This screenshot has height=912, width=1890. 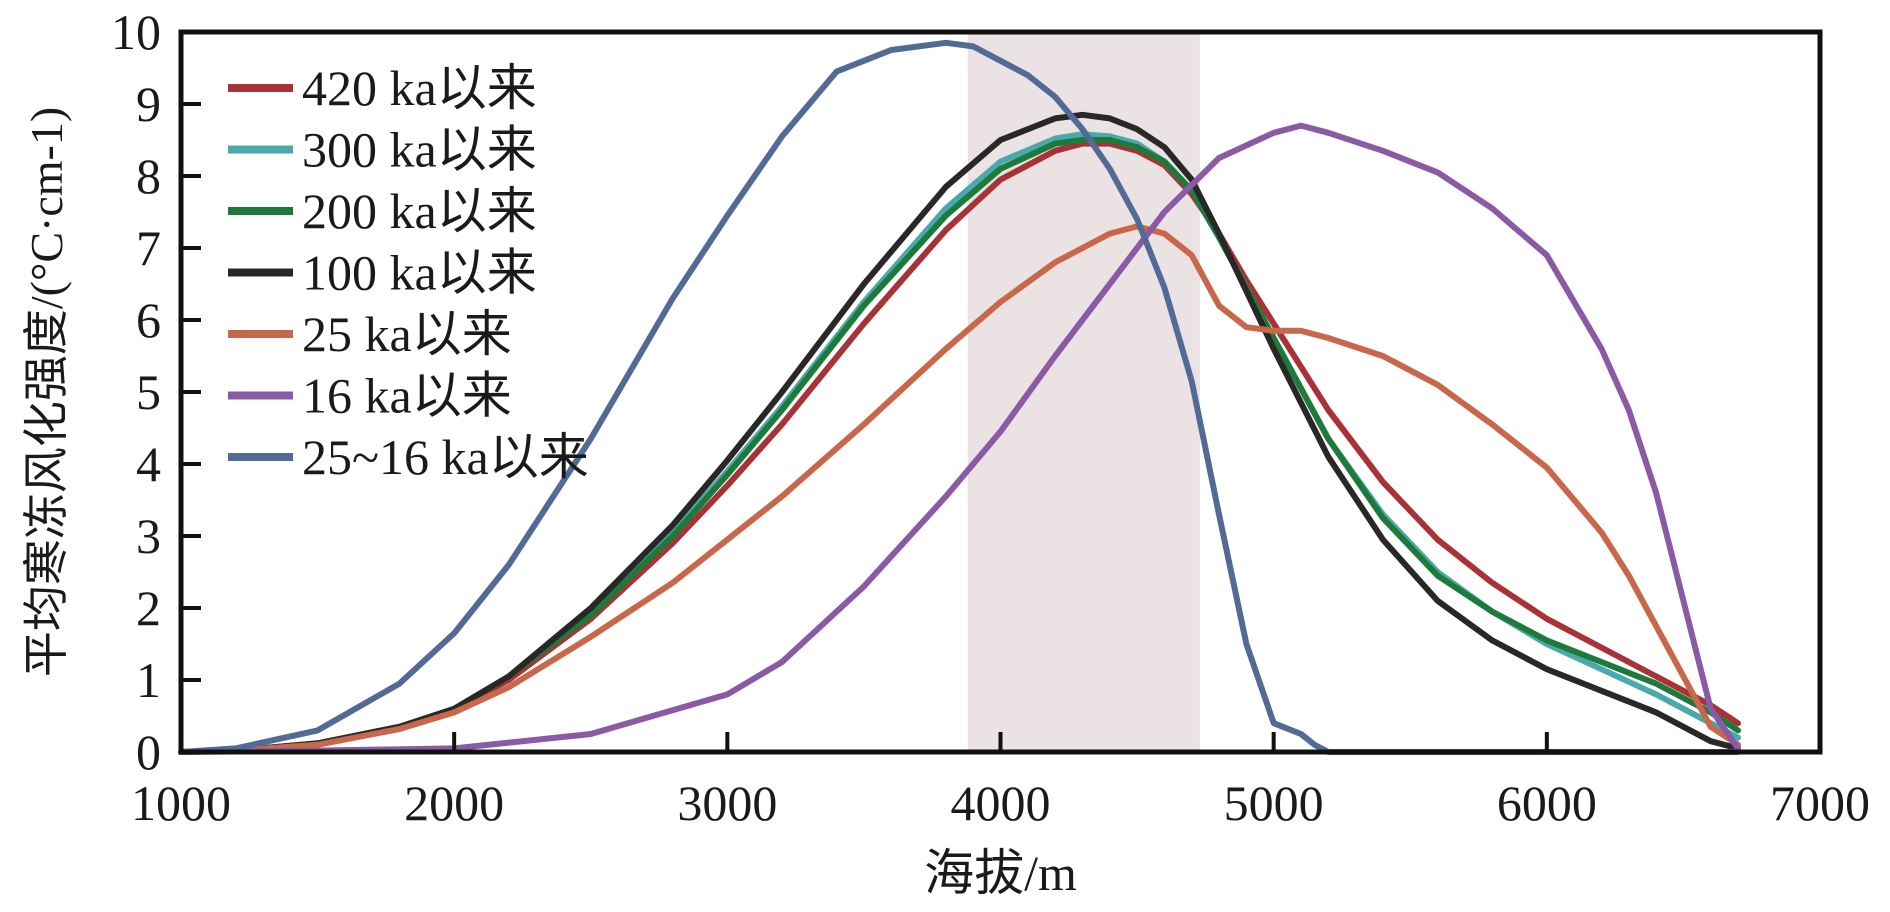 I want to click on y-tick-label: 2, so click(x=148, y=608).